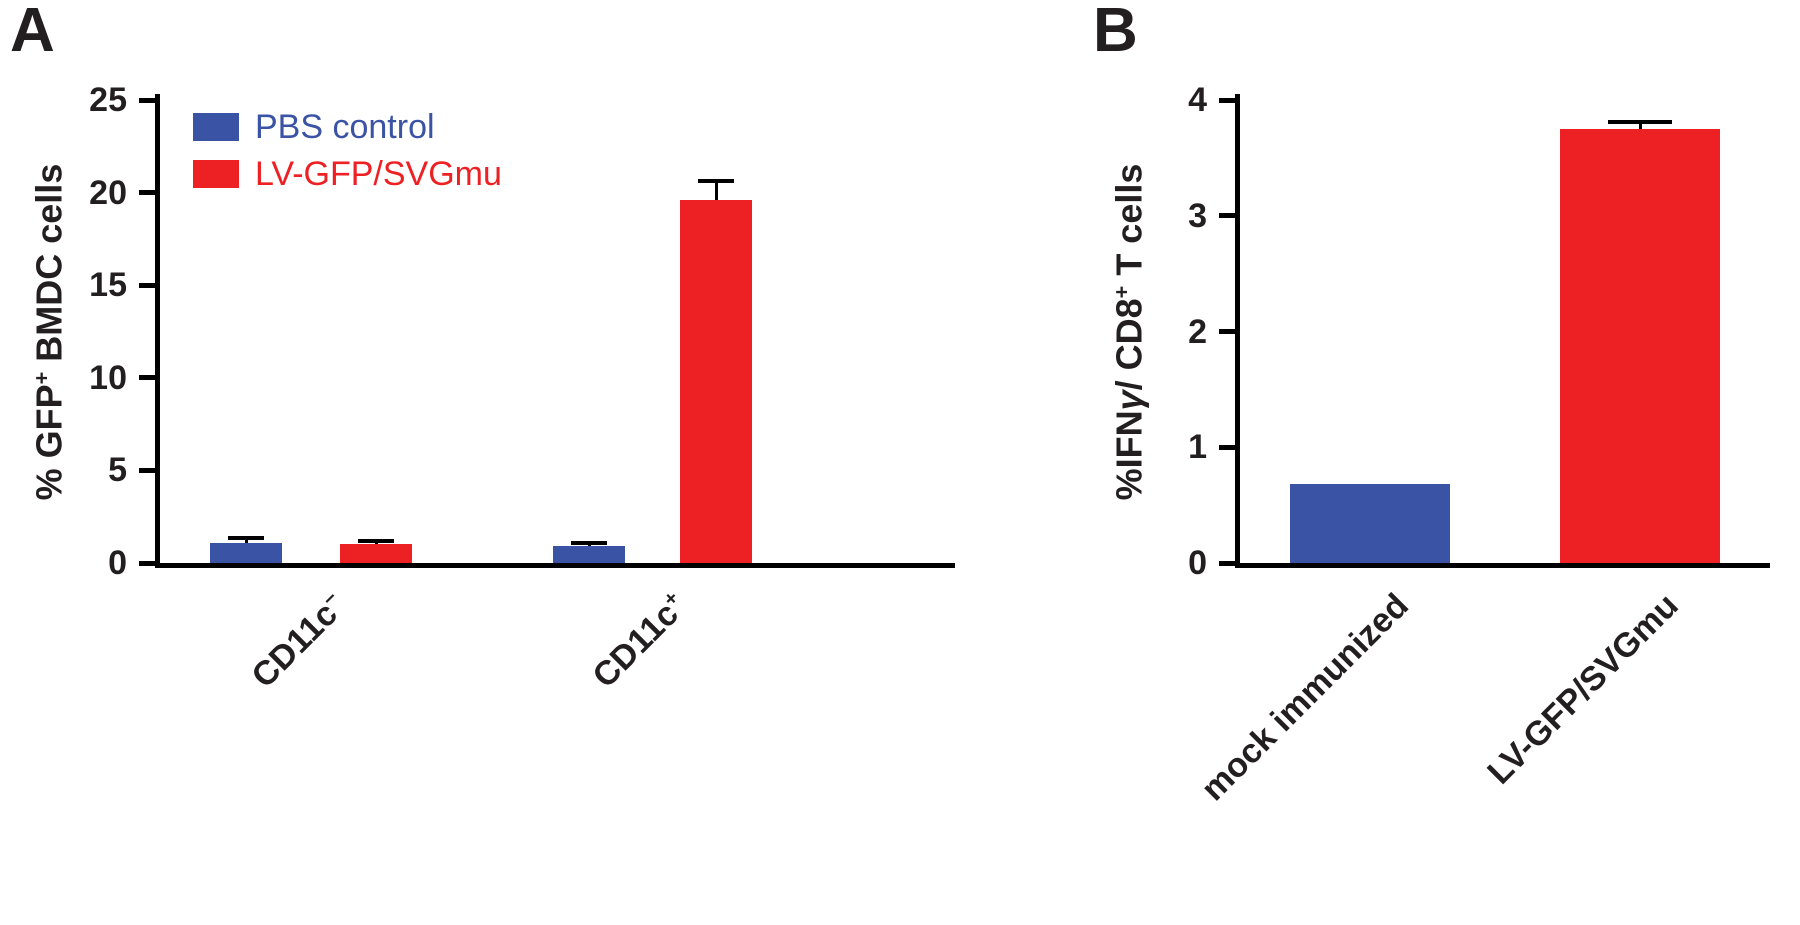  Describe the element at coordinates (1640, 345) in the screenshot. I see `bar-lv-gfp-svgmu` at that location.